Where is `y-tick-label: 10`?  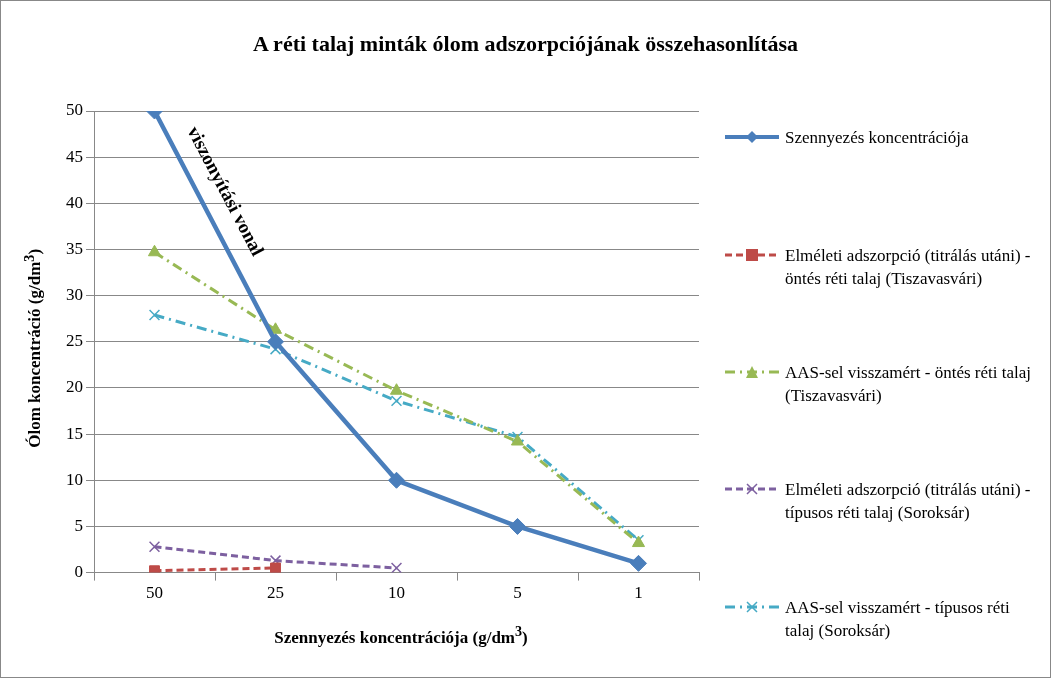 y-tick-label: 10 is located at coordinates (74, 479).